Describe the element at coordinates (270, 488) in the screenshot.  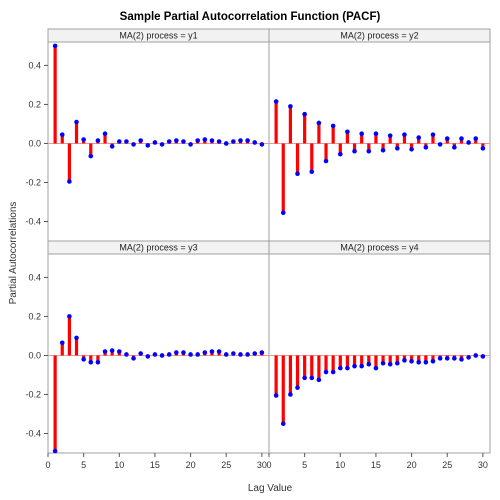
I see `x-axis-label: Lag Value` at that location.